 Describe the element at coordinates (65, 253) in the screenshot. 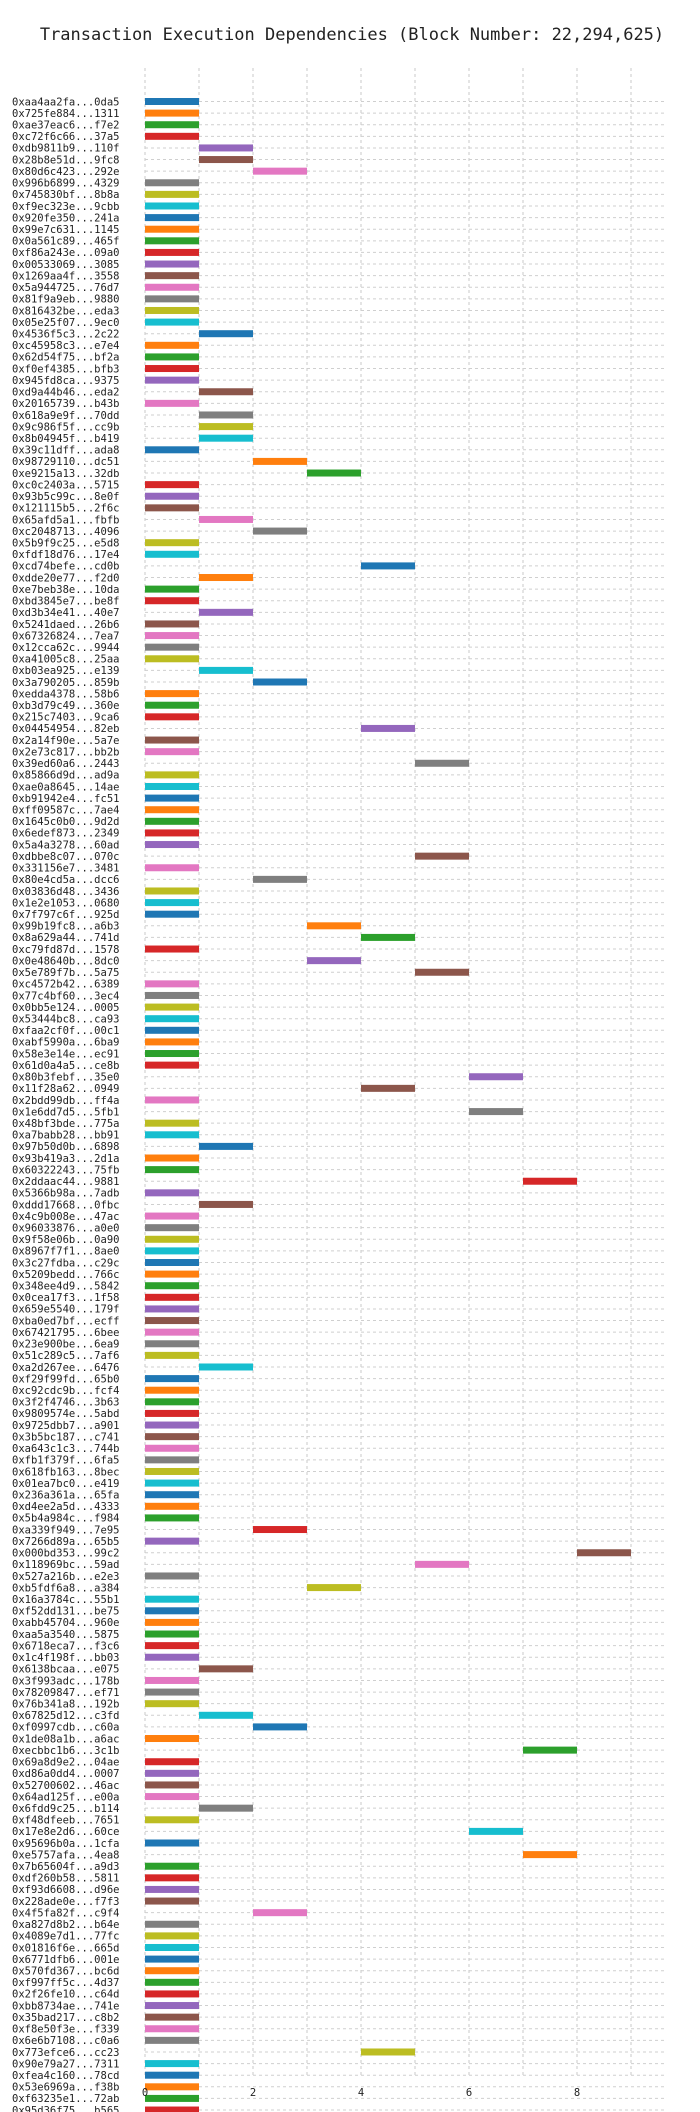

I see `row-label: 0xf86a243e...09a0` at that location.